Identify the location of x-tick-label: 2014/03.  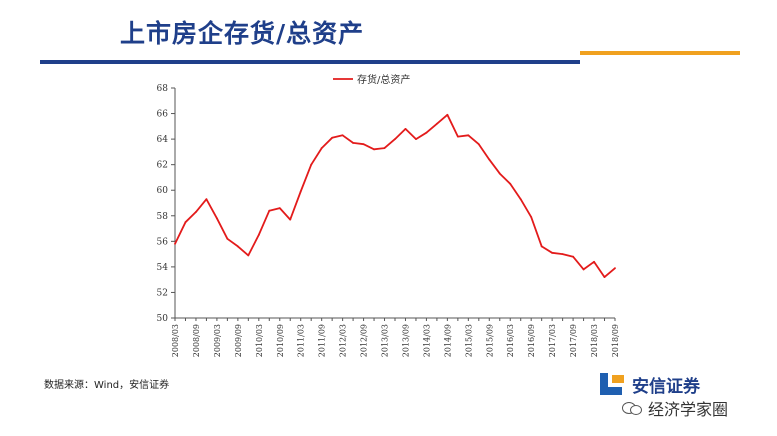
(426, 340).